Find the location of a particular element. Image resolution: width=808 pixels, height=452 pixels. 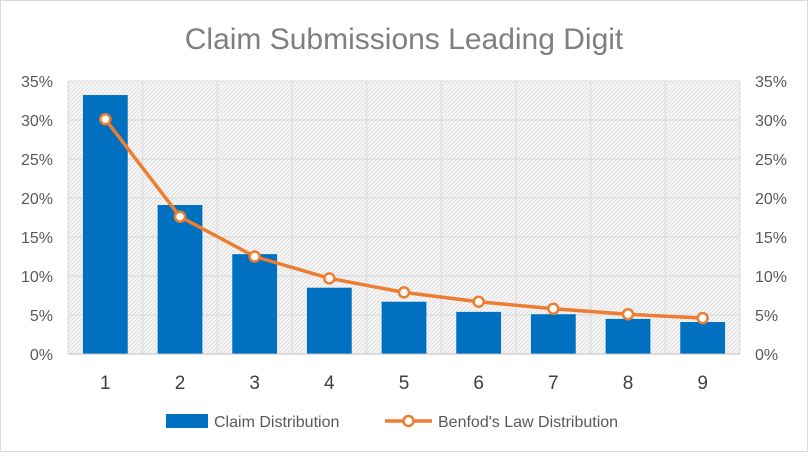

y-tick-label-left: 35% is located at coordinates (37, 82).